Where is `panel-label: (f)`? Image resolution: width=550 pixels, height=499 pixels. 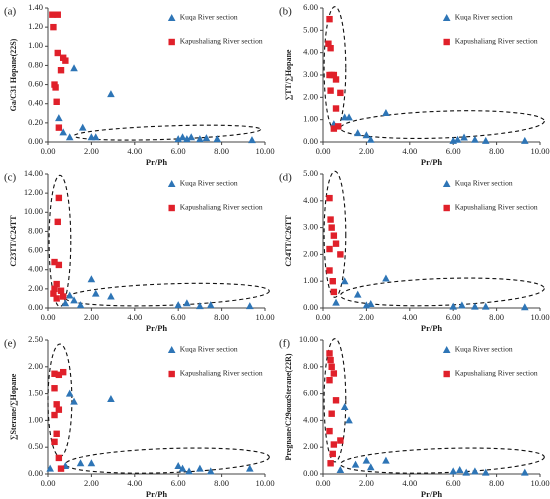
panel-label: (f) is located at coordinates (284, 344).